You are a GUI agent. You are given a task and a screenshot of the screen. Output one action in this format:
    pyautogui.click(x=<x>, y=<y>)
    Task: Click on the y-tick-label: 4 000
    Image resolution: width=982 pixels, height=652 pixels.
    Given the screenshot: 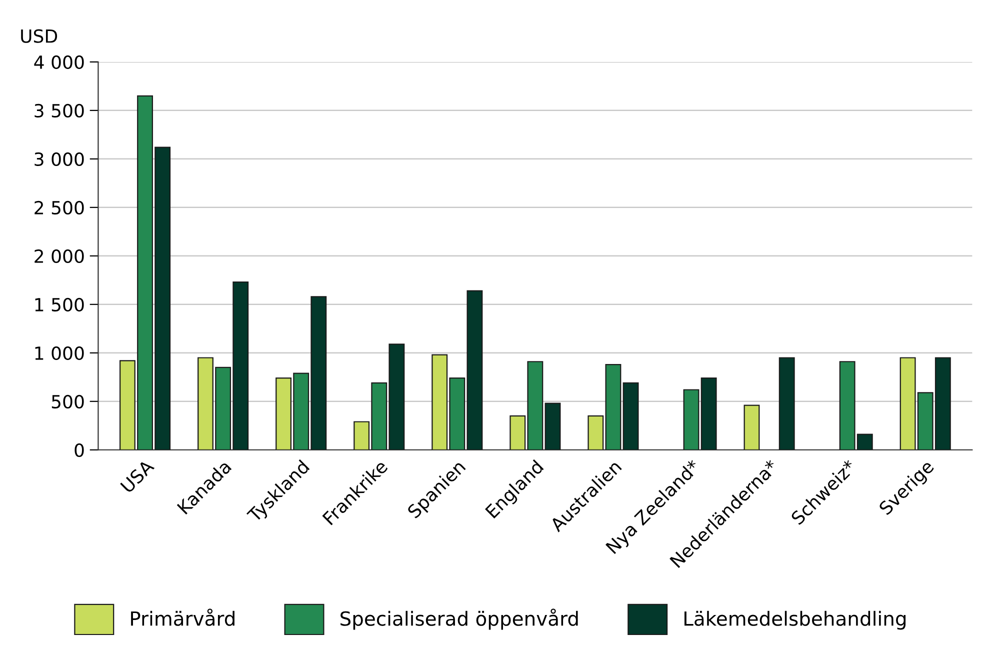 What is the action you would take?
    pyautogui.click(x=59, y=62)
    